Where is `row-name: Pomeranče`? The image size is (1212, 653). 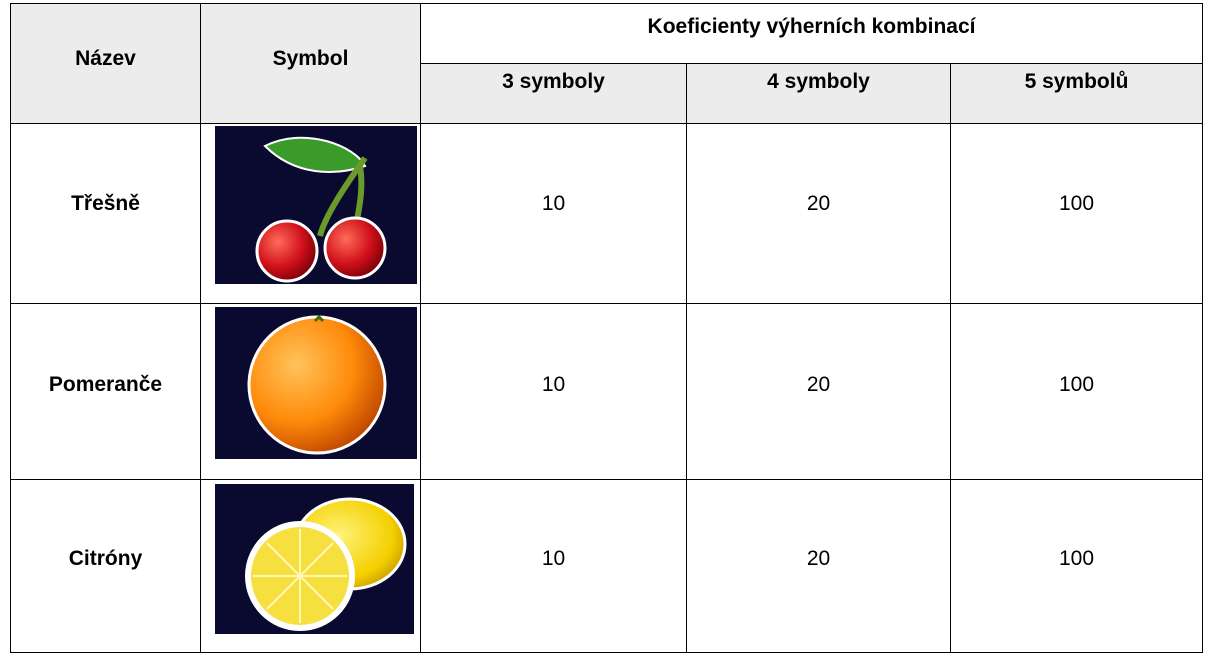 row-name: Pomeranče is located at coordinates (105, 391).